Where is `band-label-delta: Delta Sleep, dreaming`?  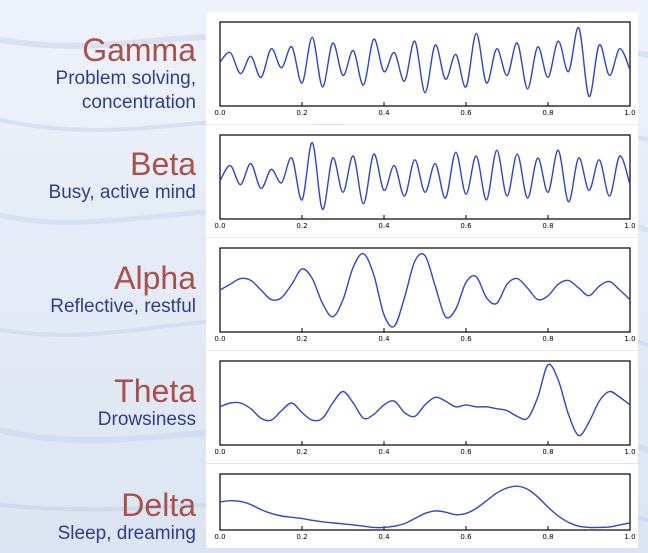 band-label-delta: Delta Sleep, dreaming is located at coordinates (127, 517).